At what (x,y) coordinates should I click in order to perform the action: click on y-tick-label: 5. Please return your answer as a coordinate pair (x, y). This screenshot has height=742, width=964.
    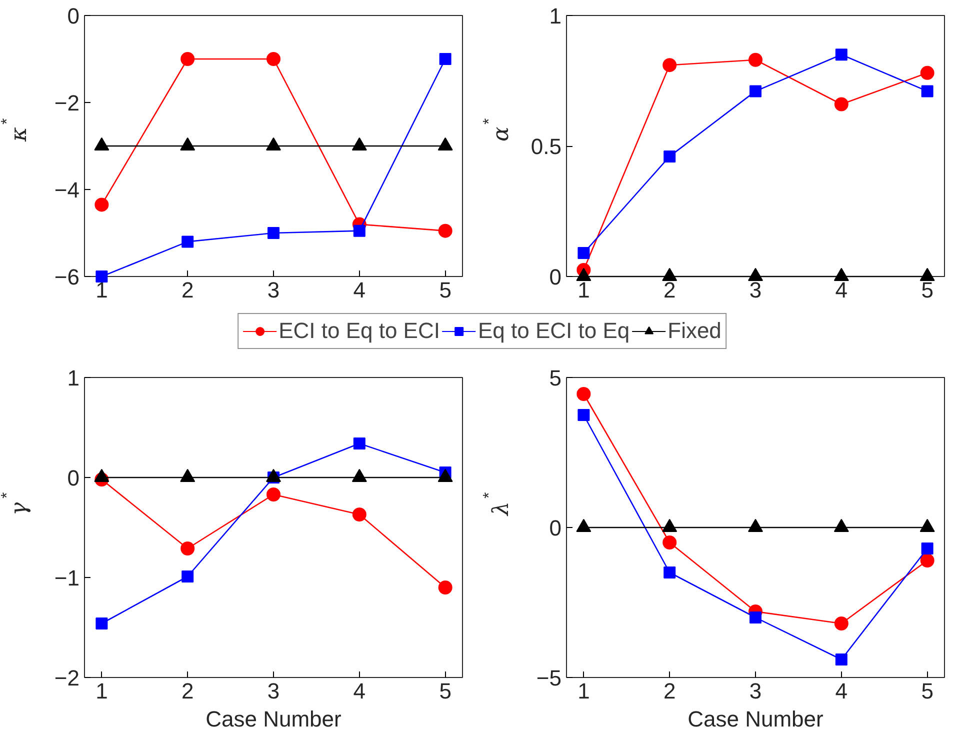
    Looking at the image, I should click on (555, 378).